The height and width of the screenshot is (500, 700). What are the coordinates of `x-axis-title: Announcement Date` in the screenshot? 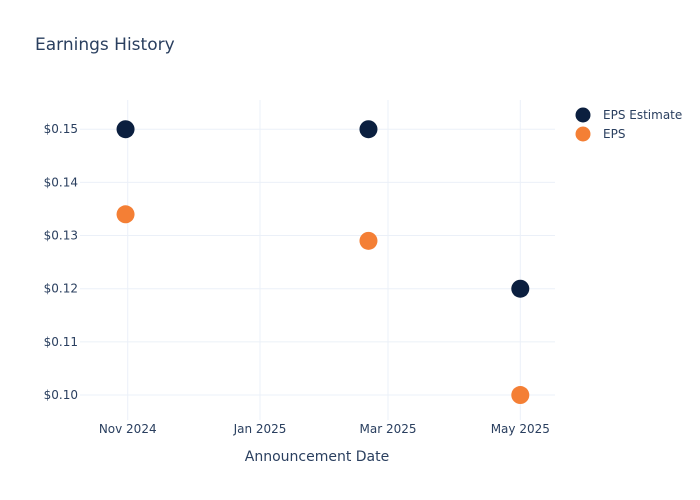 It's located at (317, 457).